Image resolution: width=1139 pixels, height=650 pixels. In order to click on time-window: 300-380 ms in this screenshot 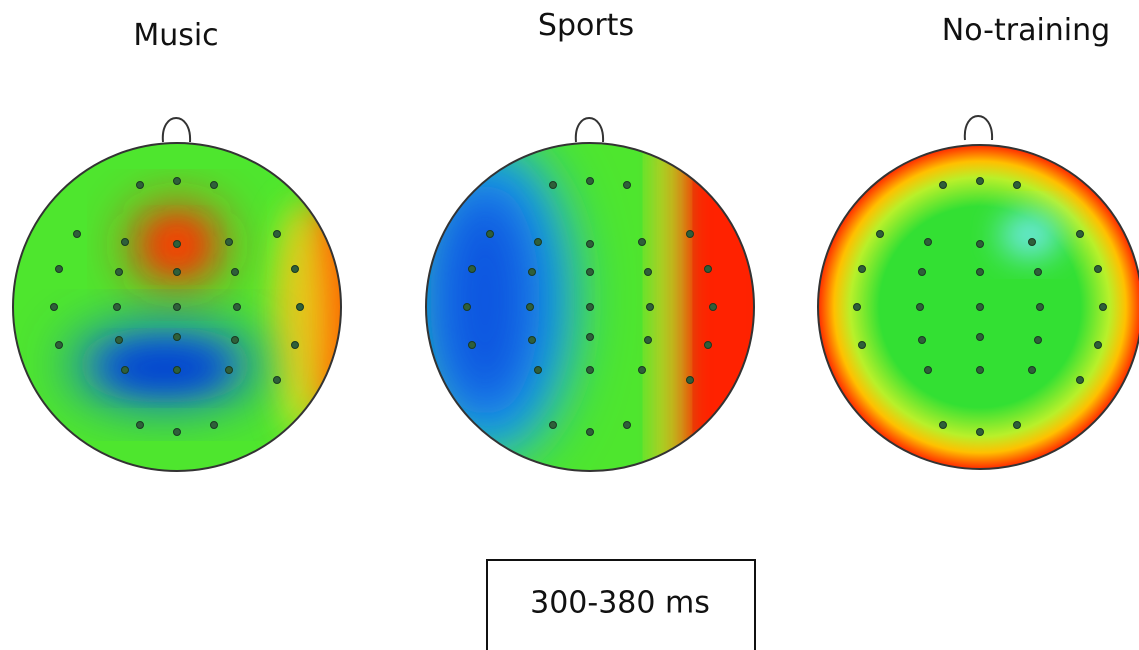, I will do `click(620, 603)`.